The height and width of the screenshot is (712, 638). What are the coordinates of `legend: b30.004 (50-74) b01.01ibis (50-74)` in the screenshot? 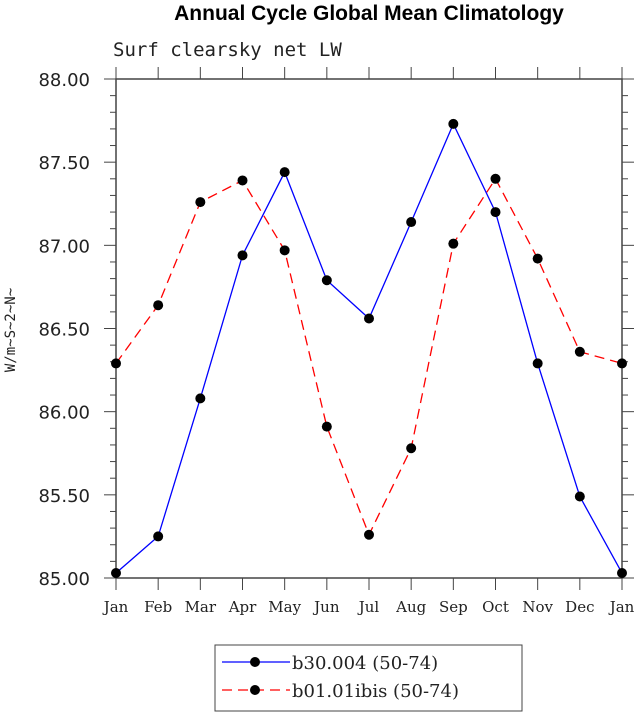 It's located at (368, 678).